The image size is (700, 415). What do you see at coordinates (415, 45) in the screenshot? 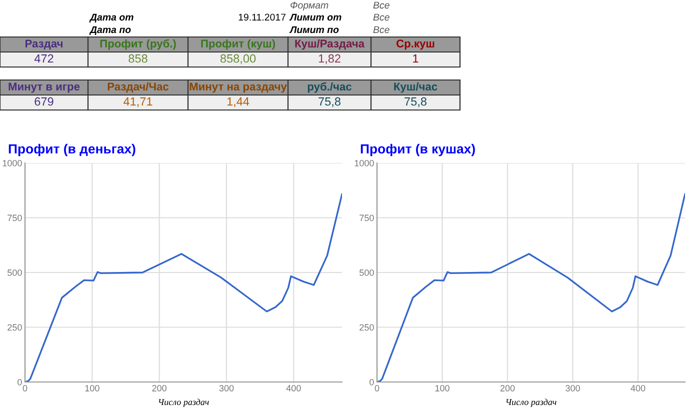
I see `text: Ср.куш` at bounding box center [415, 45].